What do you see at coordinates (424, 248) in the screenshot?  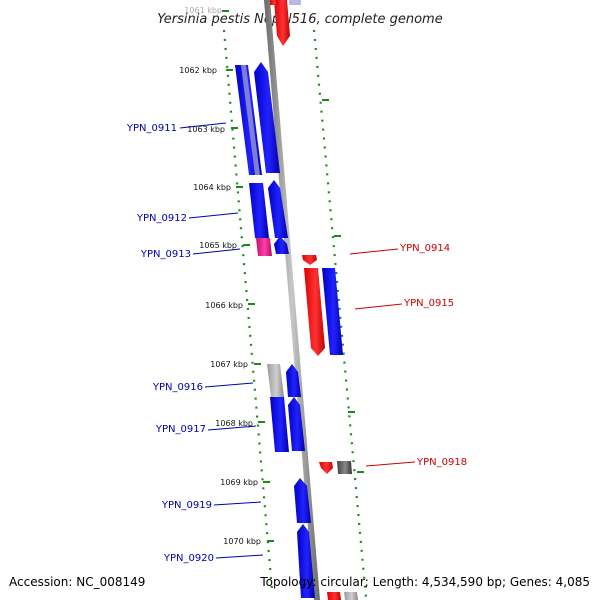 I see `gene-label-ypn-0914: YPN_0914` at bounding box center [424, 248].